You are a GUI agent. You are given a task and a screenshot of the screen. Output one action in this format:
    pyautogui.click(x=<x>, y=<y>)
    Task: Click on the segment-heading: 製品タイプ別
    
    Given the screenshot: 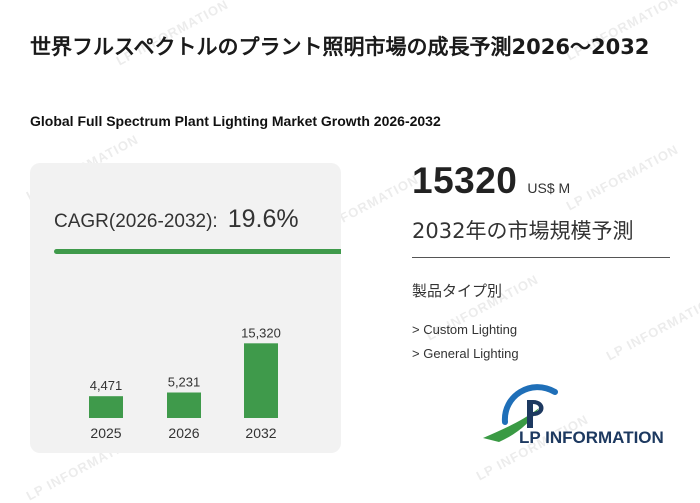 What is the action you would take?
    pyautogui.click(x=457, y=291)
    